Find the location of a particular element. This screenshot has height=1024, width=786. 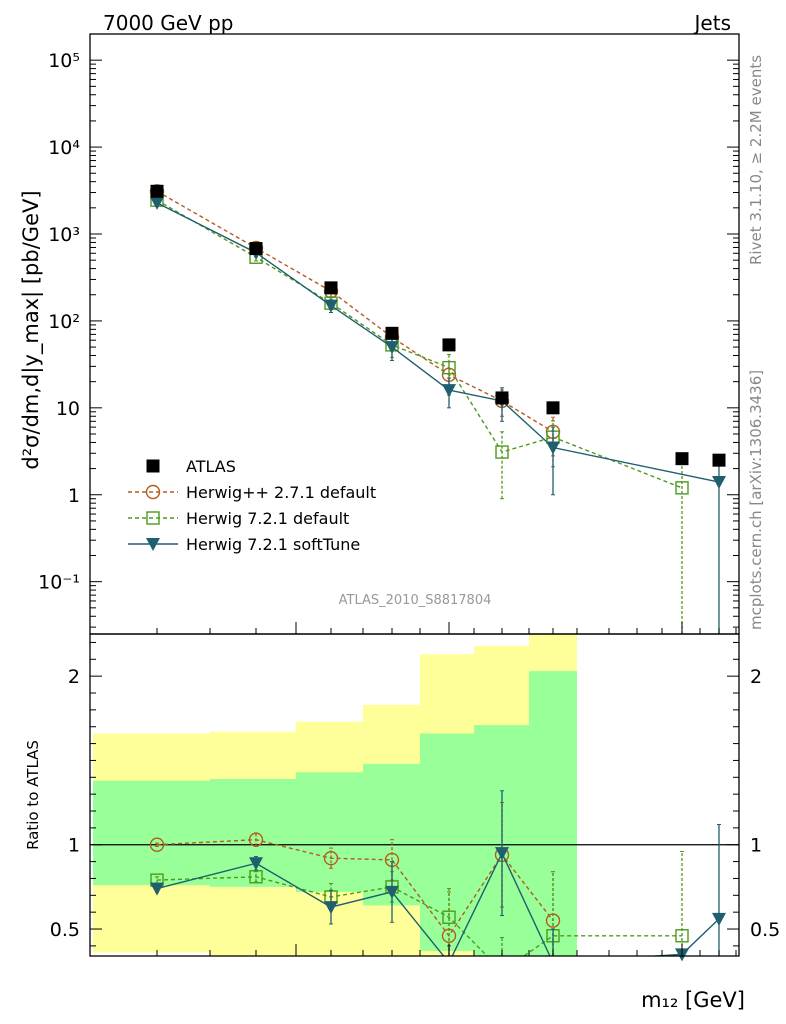

y-tick-label: 1 is located at coordinates (74, 496).